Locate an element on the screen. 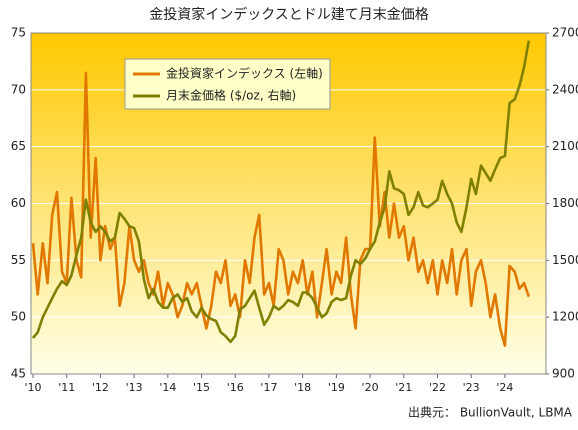  chart-title: 金投資家インデックスとドル建て月末金価格 is located at coordinates (289, 14).